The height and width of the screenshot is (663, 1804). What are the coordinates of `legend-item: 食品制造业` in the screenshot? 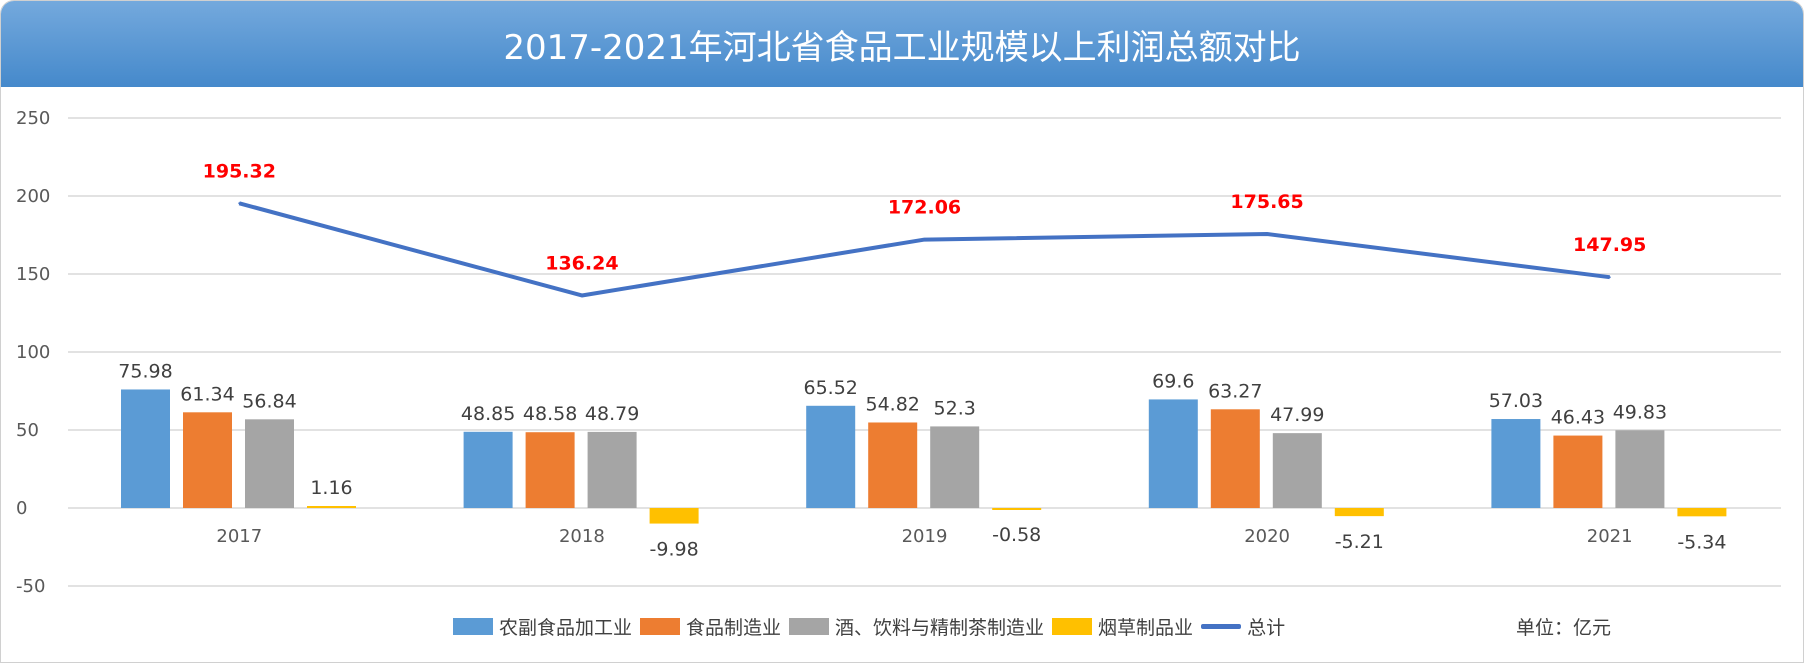 It's located at (710, 626).